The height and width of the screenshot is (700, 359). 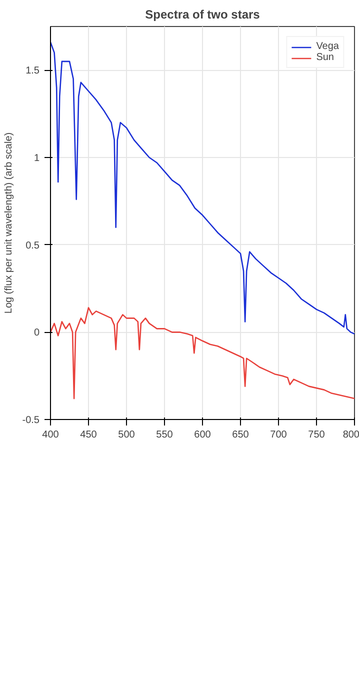 I want to click on x-tick-label: 650, so click(x=241, y=435).